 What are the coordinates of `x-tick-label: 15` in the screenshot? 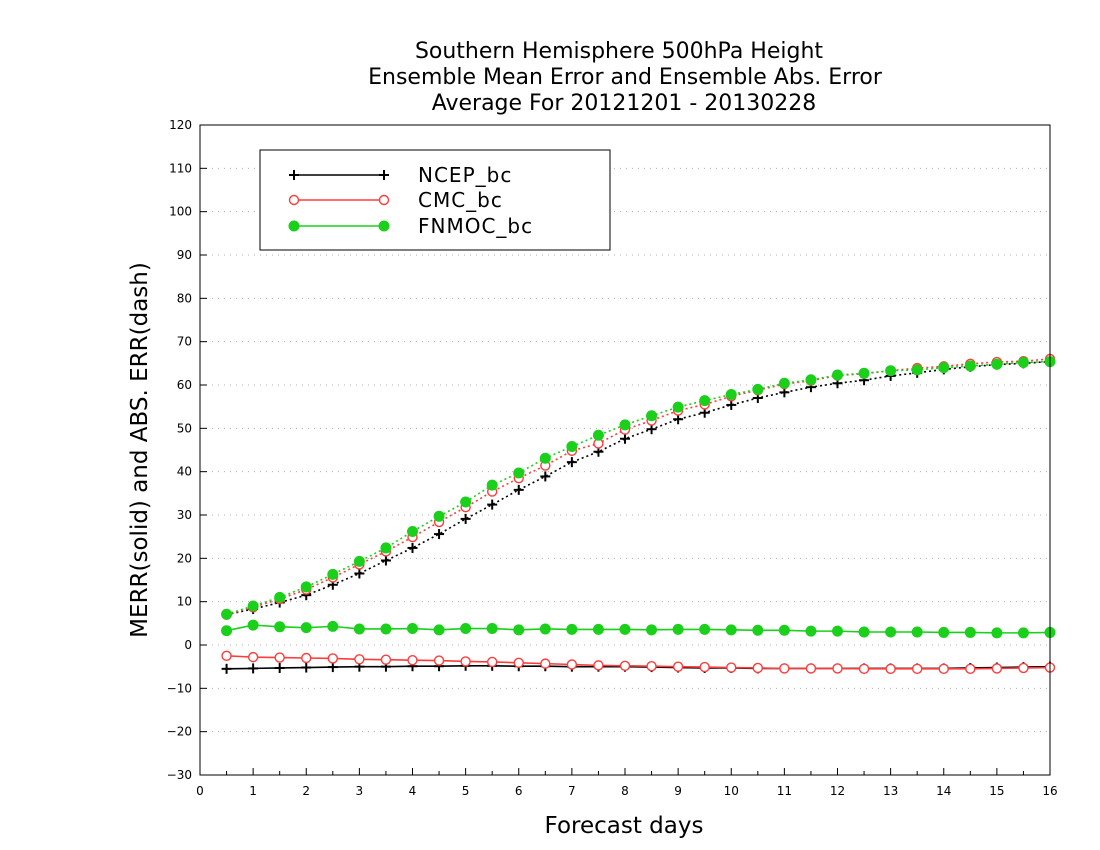 It's located at (996, 791).